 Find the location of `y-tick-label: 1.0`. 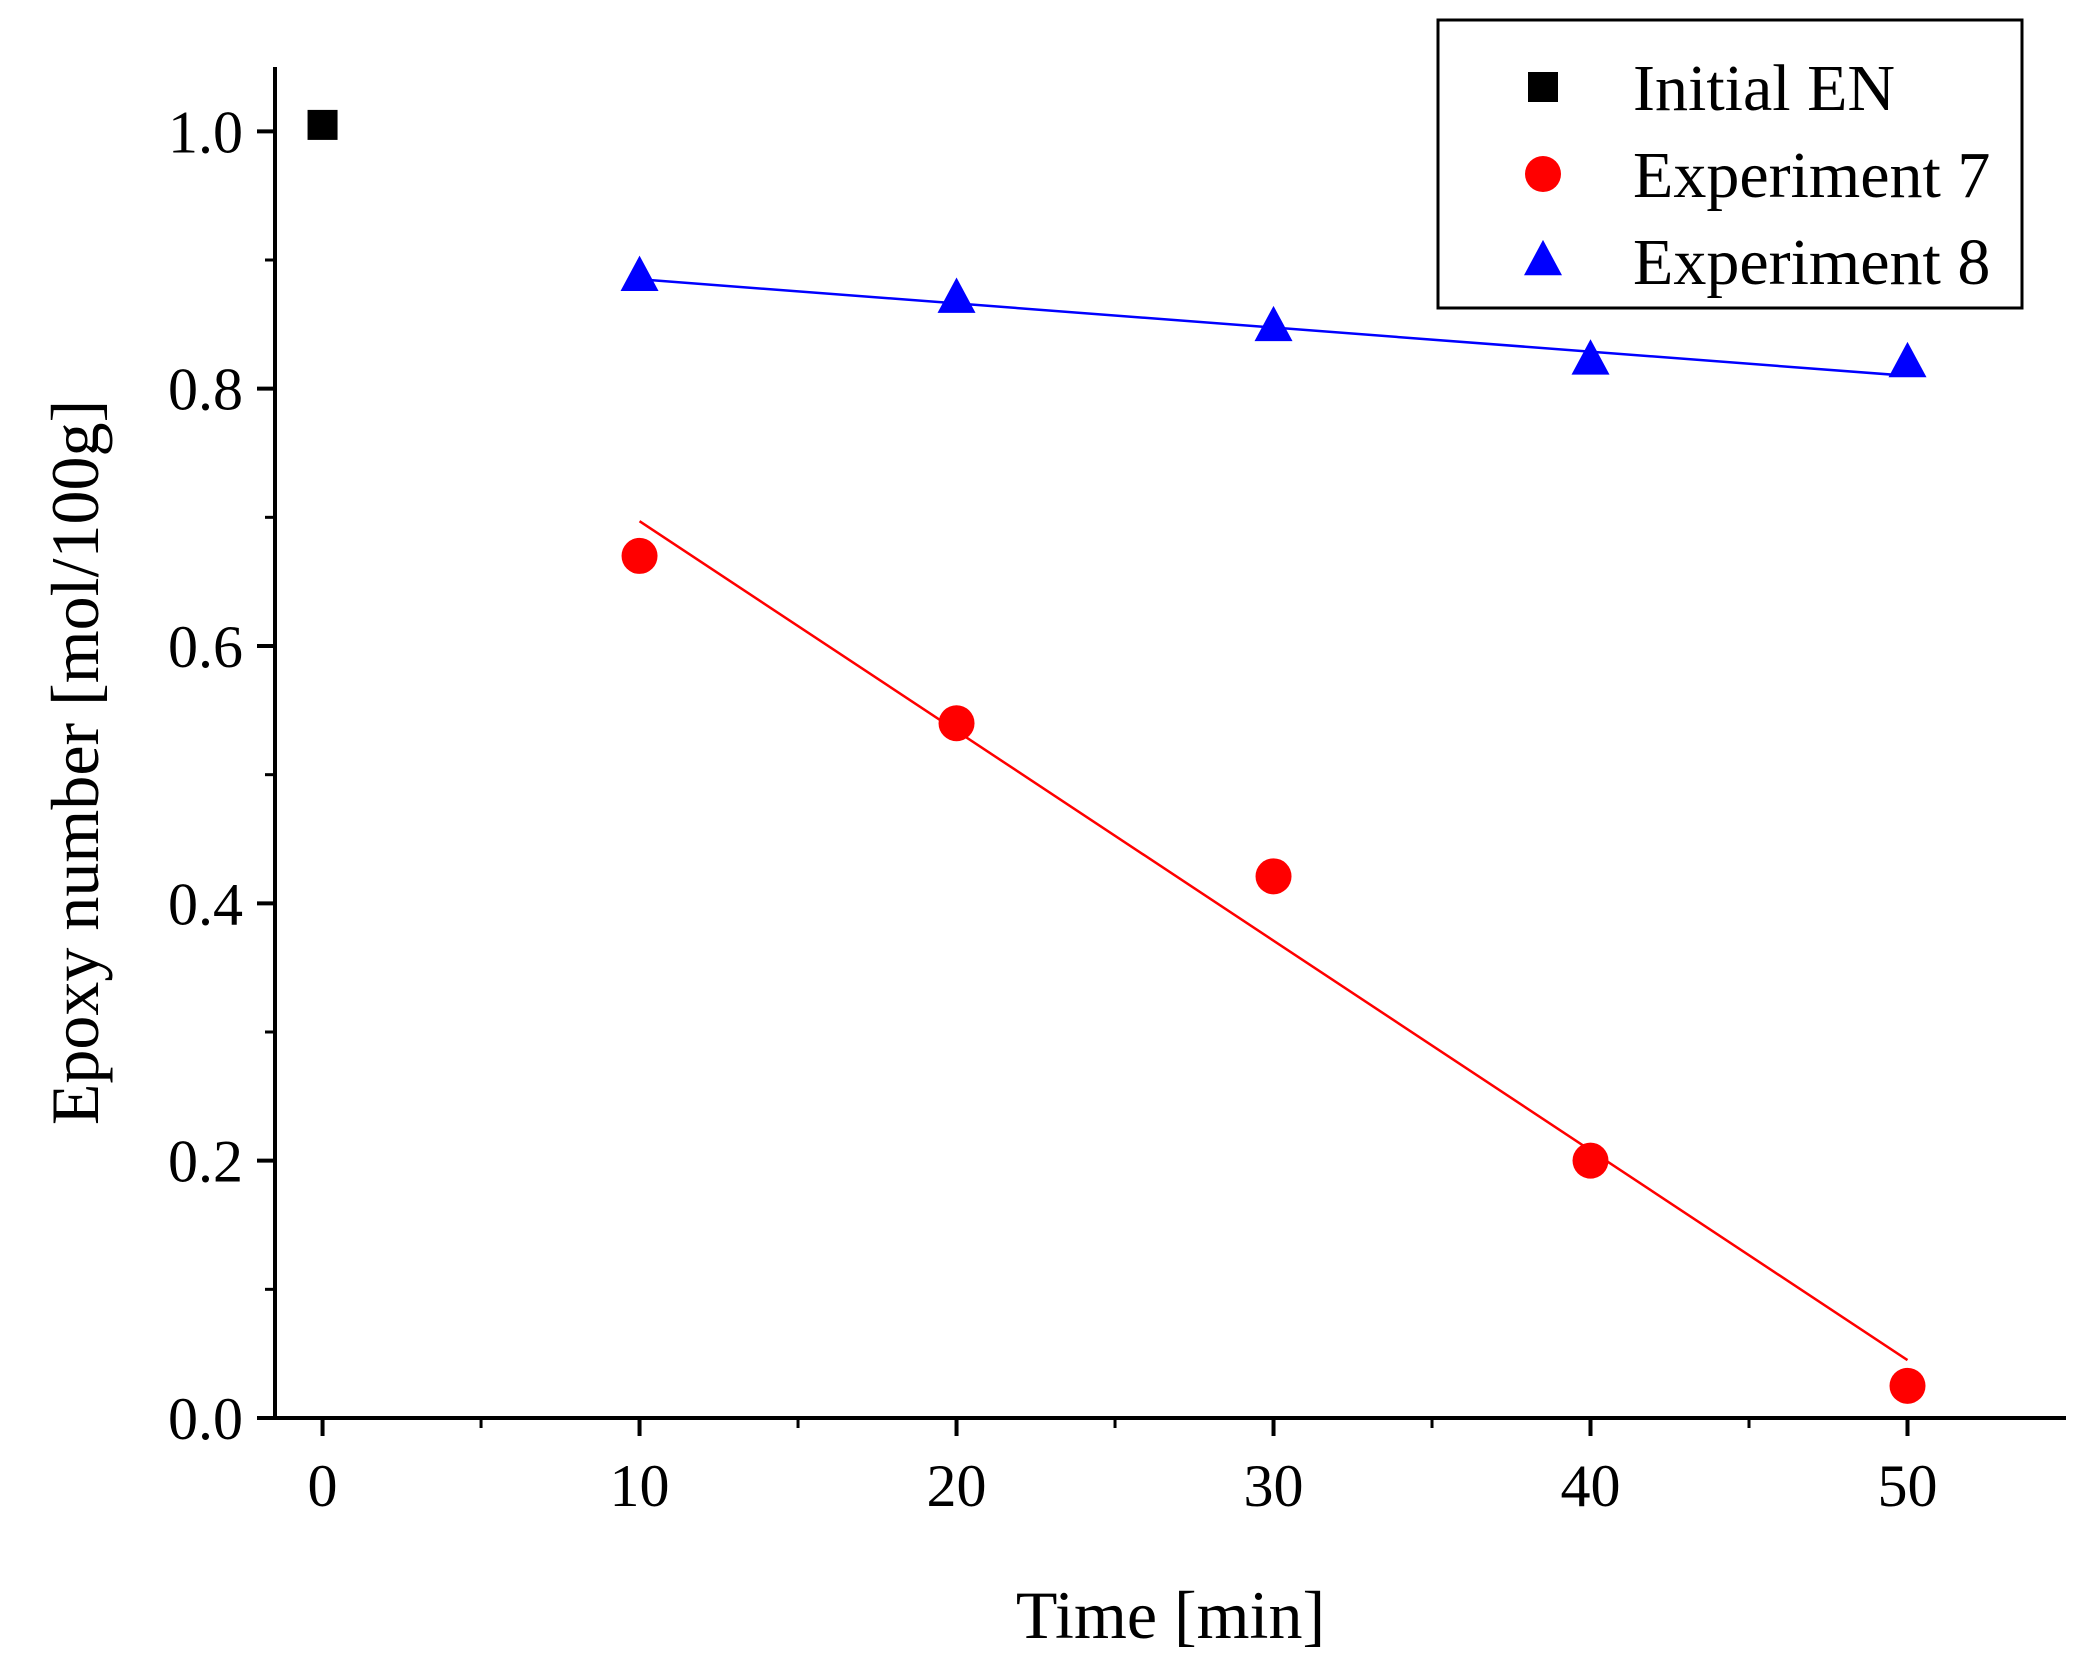

y-tick-label: 1.0 is located at coordinates (205, 132).